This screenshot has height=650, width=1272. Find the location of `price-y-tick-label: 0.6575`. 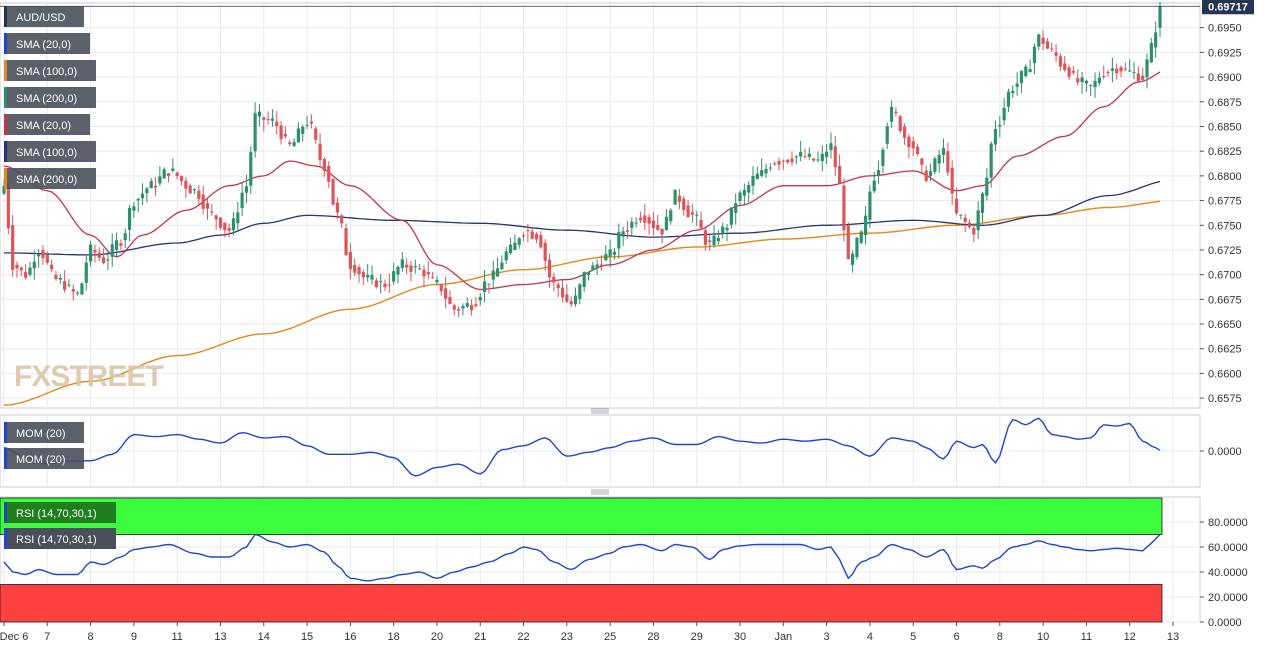

price-y-tick-label: 0.6575 is located at coordinates (1225, 399).